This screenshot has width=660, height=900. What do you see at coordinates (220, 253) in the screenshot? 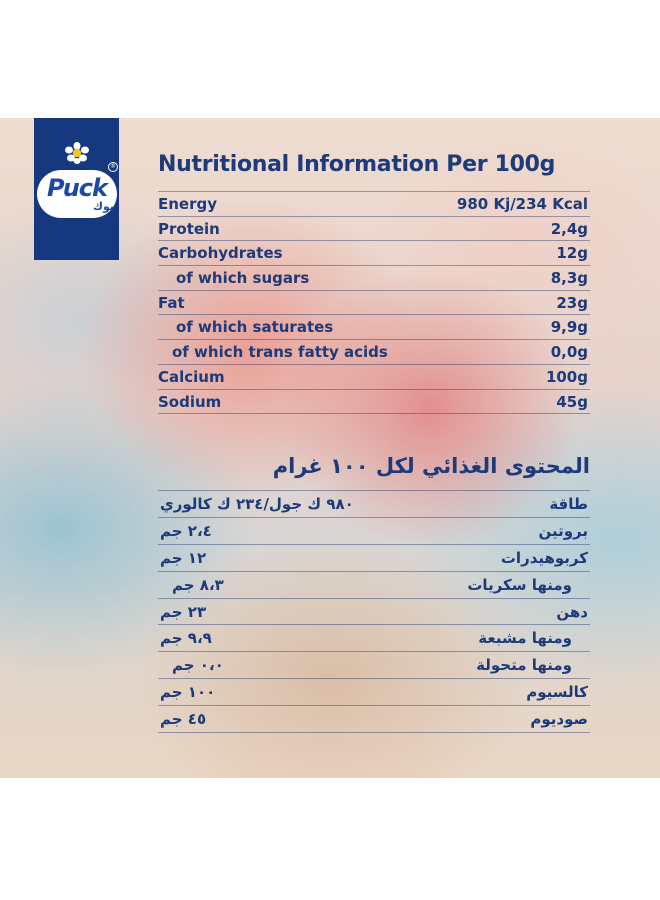
I see `row-label: Carbohydrates` at bounding box center [220, 253].